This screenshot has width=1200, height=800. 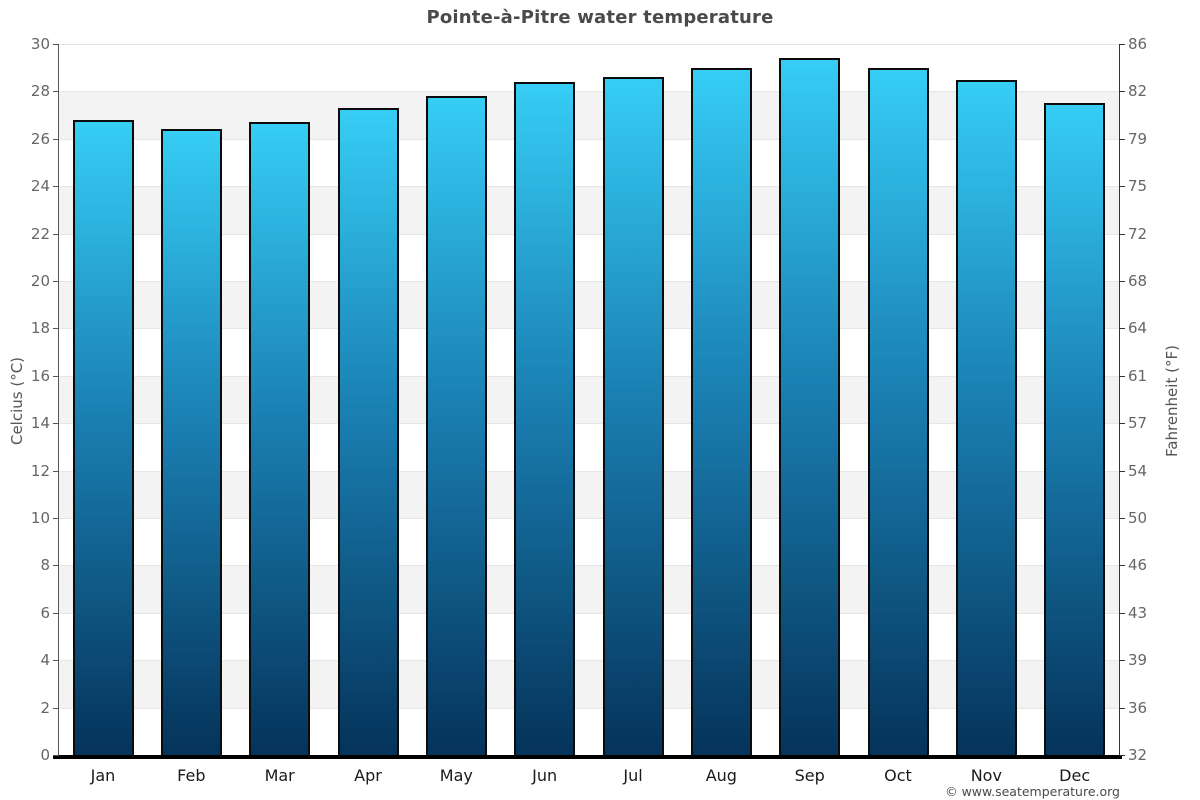 I want to click on month-label-feb: Feb, so click(x=191, y=775).